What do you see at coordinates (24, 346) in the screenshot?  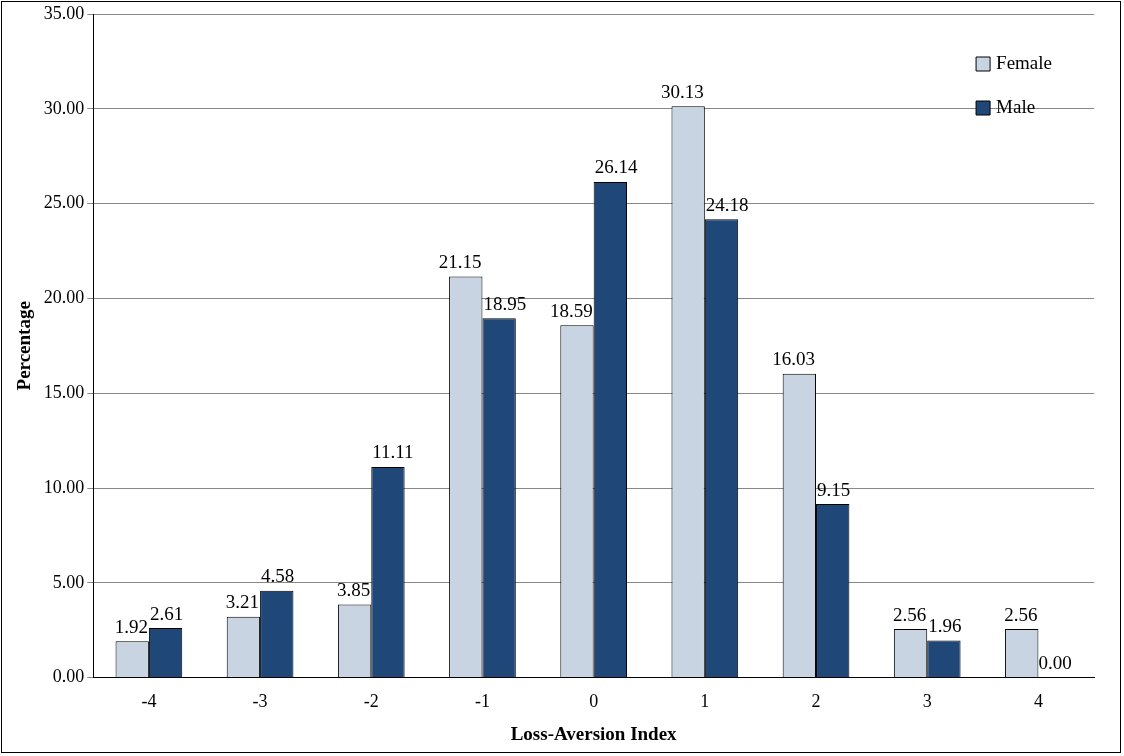 I see `y-axis-title: Percentage` at bounding box center [24, 346].